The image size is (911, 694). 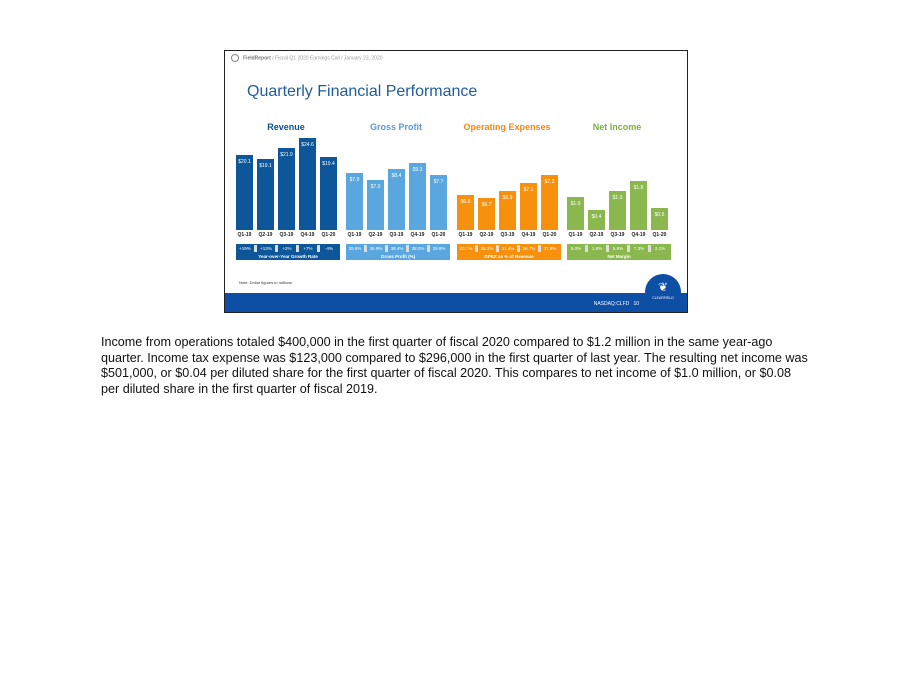 What do you see at coordinates (596, 216) in the screenshot?
I see `bar-value-label: $0.4` at bounding box center [596, 216].